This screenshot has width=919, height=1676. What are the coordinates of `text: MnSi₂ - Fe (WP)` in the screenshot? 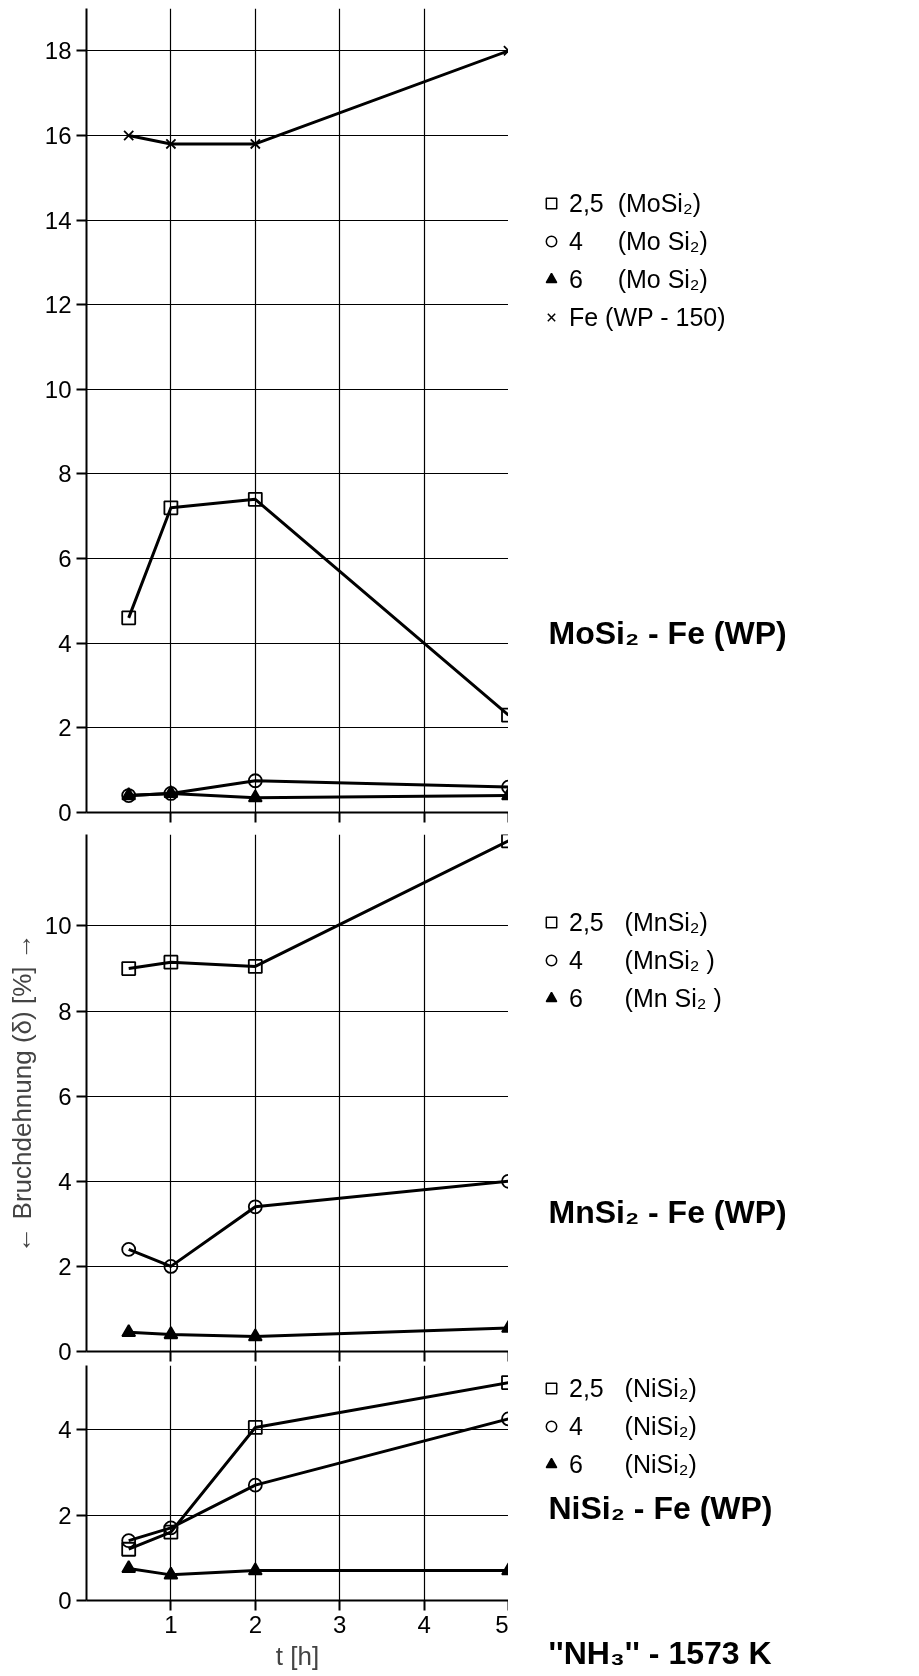 It's located at (667, 1211).